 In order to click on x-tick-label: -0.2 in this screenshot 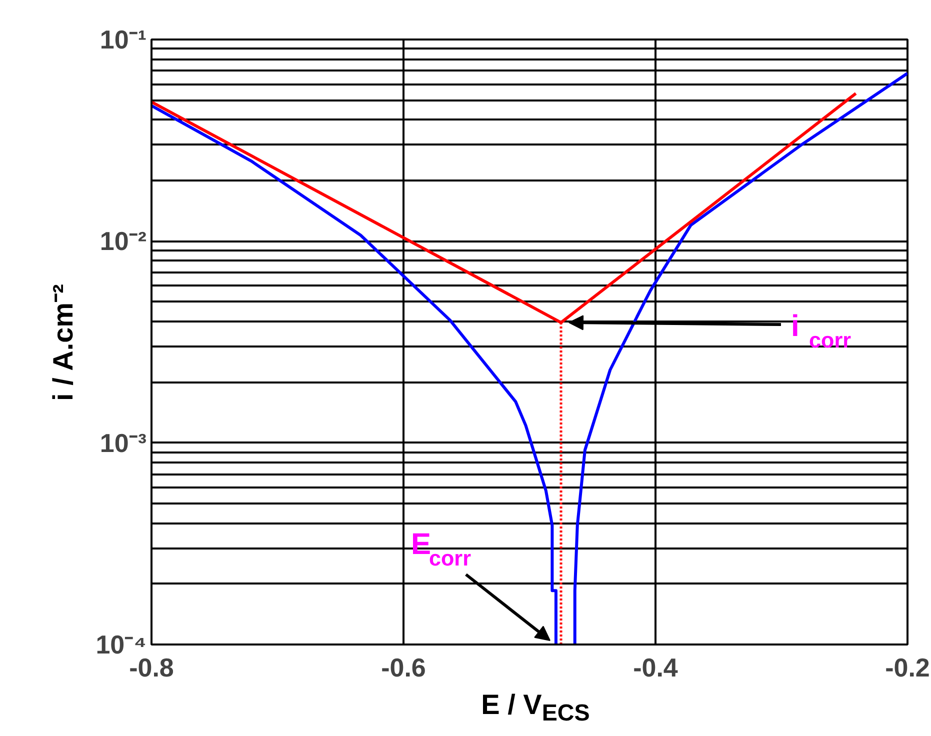, I will do `click(907, 667)`.